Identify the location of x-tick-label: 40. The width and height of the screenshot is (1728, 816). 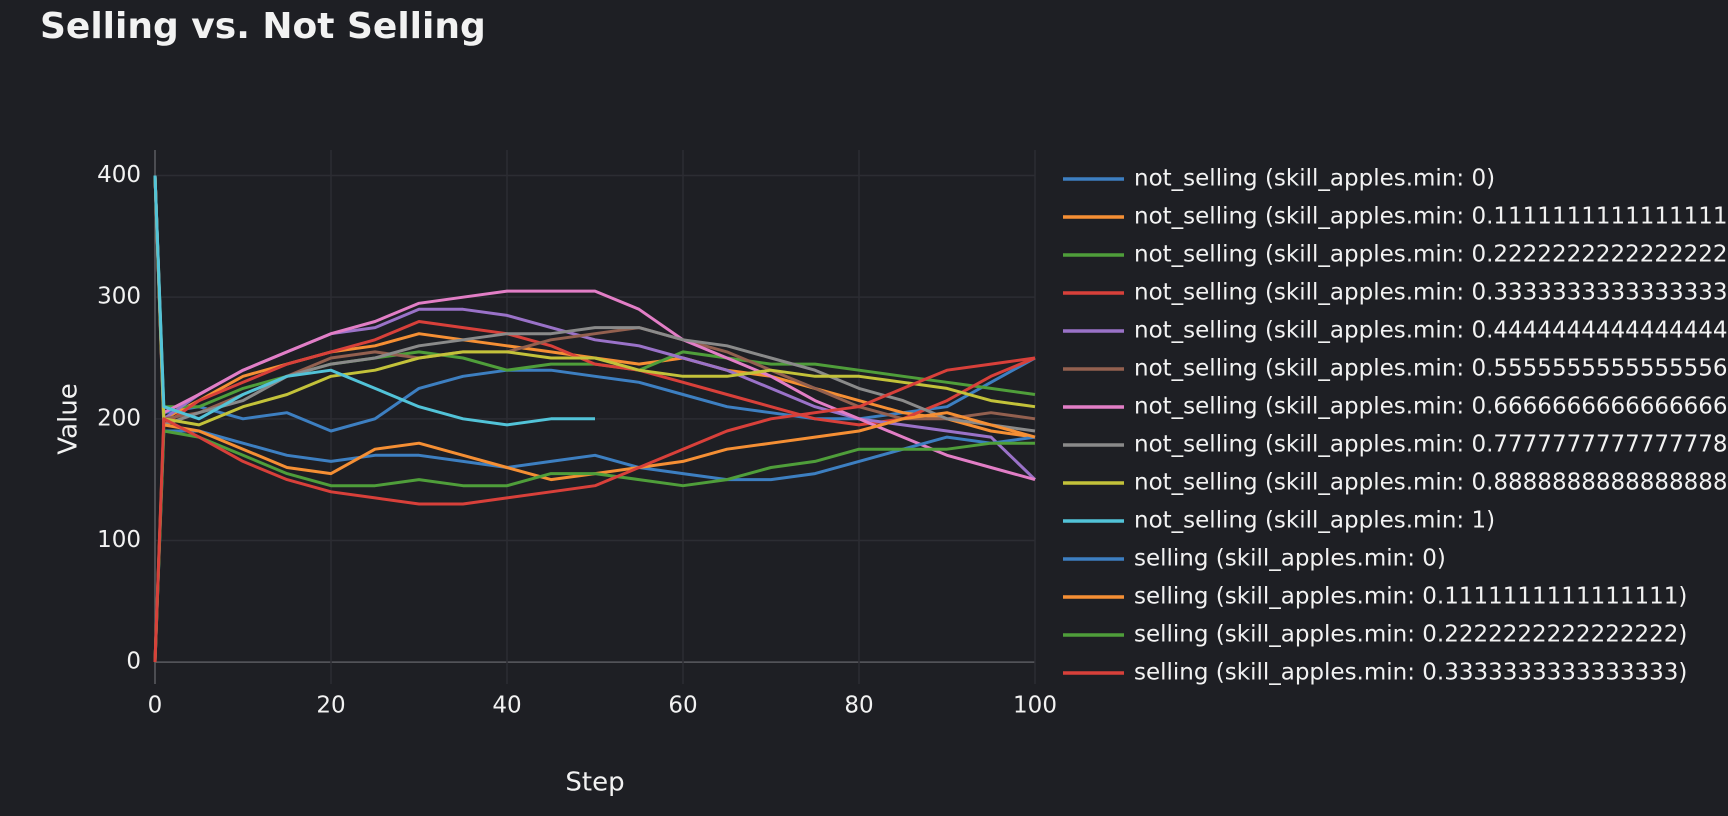
(506, 706).